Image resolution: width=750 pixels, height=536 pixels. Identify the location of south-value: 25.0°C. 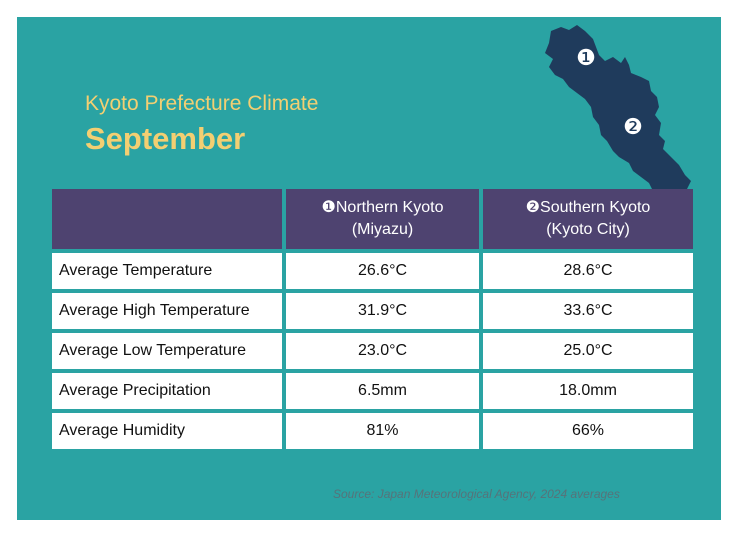
(588, 351).